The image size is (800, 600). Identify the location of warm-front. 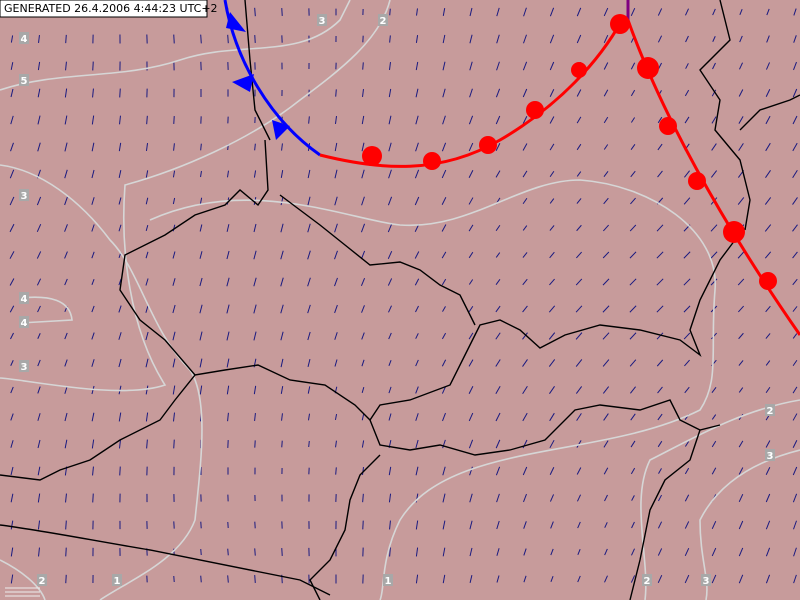
(713, 177).